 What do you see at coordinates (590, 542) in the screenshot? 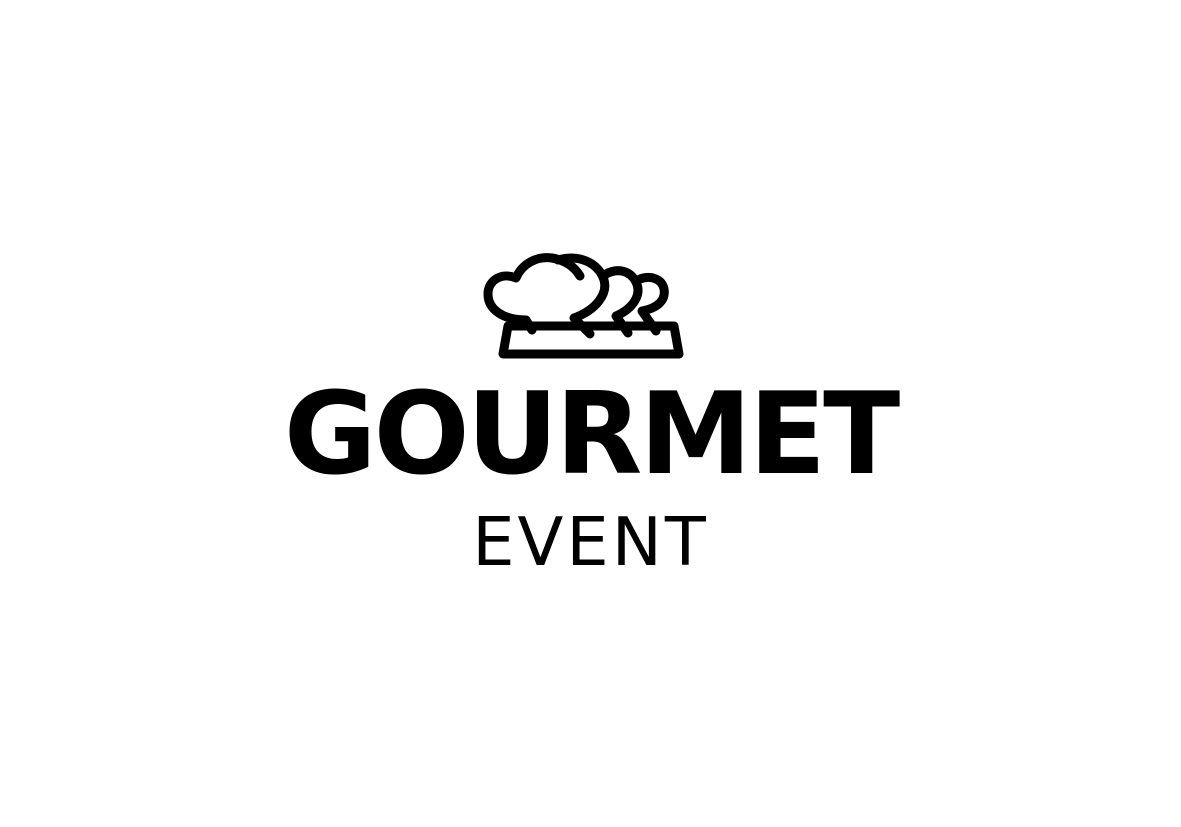
I see `logo-subtitle: EVENT` at bounding box center [590, 542].